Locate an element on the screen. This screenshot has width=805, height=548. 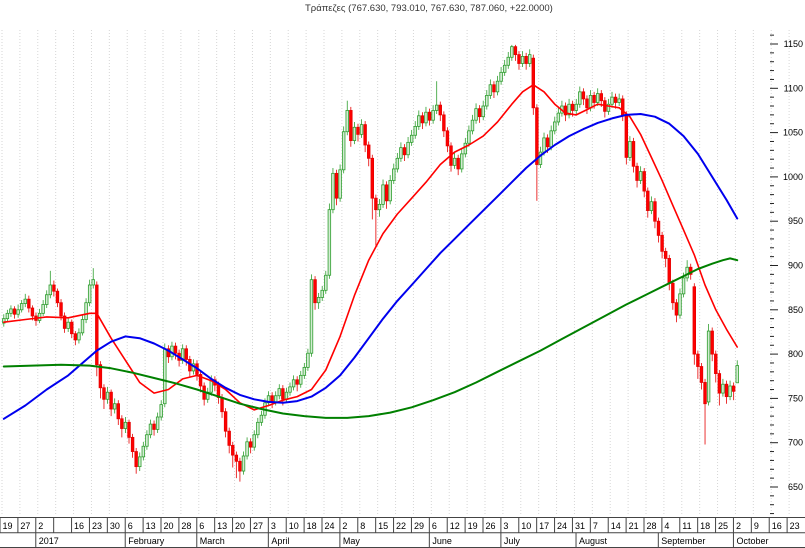
y-axis-label: 850 is located at coordinates (795, 310).